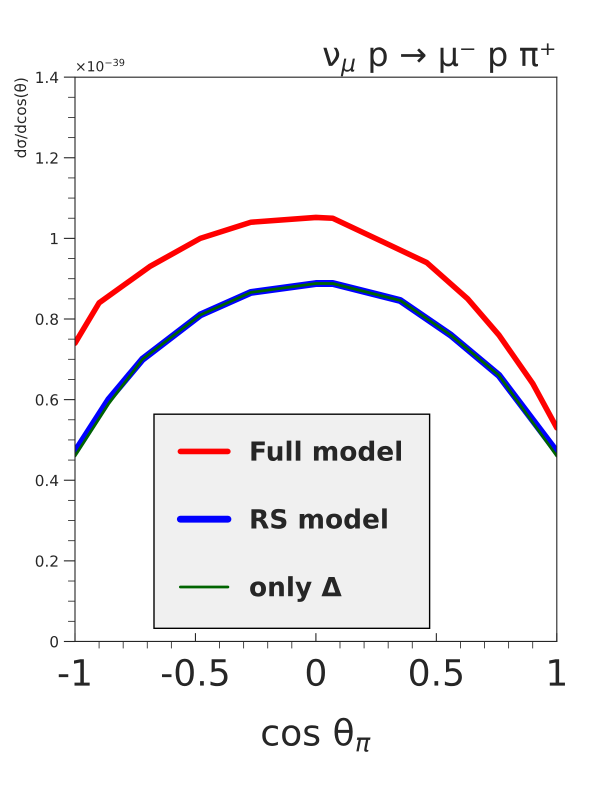  I want to click on chart-title: ν$_{μ}$ p → μ⁻ p π⁺, so click(438, 59).